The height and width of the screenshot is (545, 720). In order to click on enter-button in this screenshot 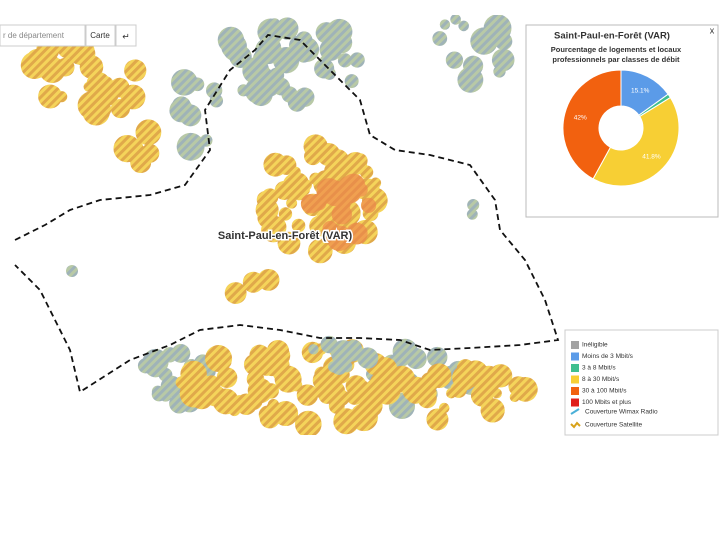, I will do `click(126, 35)`.